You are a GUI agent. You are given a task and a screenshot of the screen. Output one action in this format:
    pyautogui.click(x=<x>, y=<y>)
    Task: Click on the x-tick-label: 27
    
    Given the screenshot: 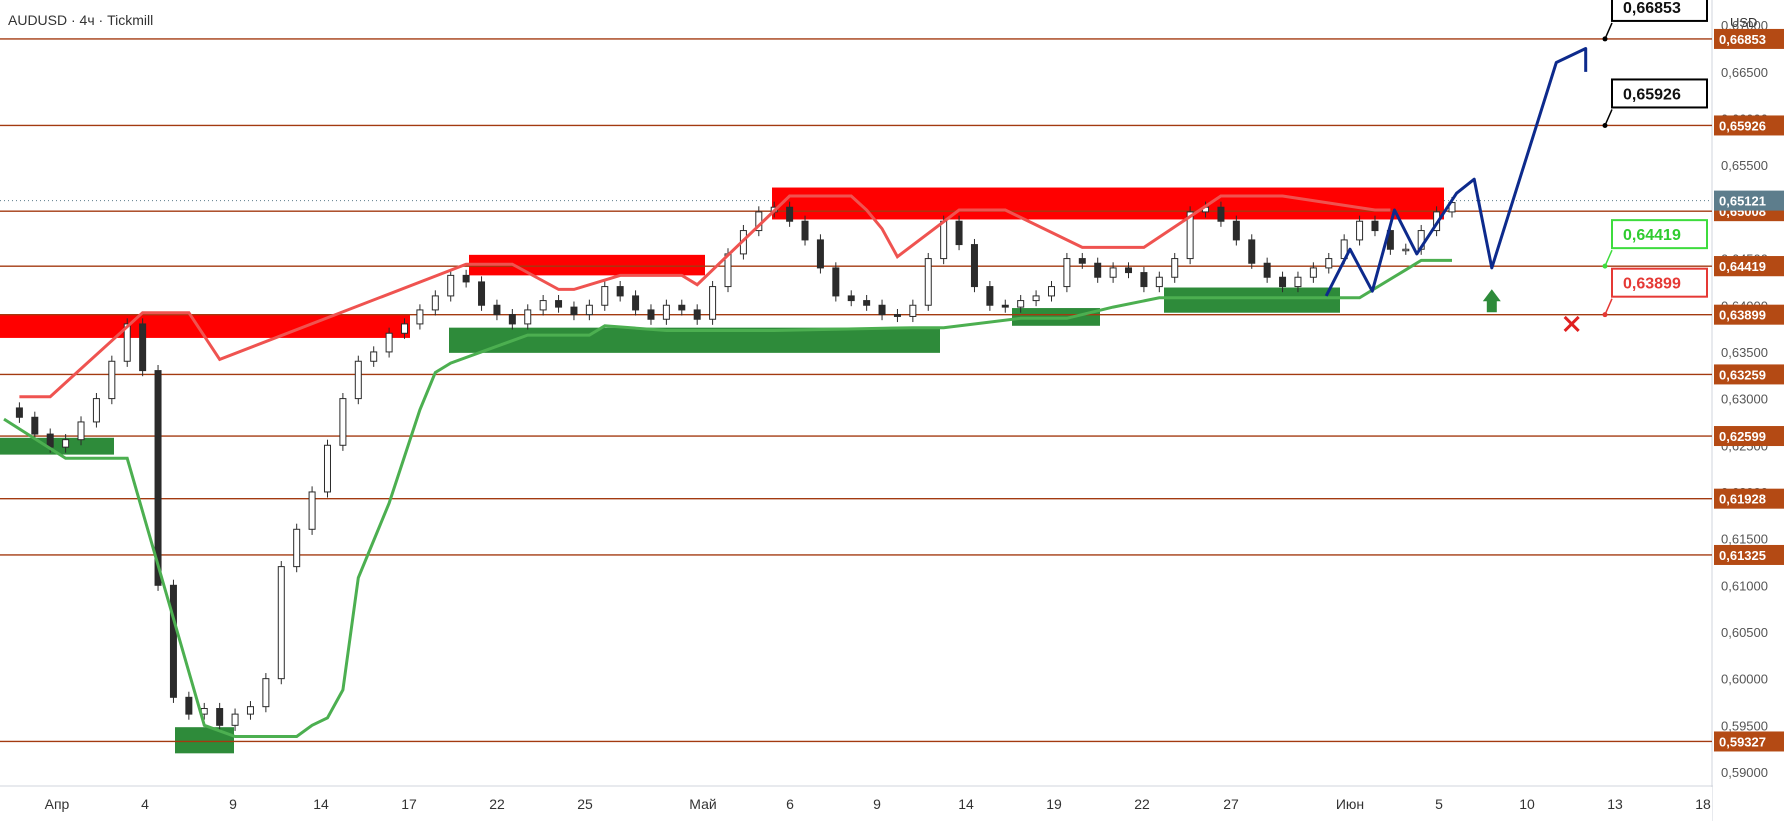 What is the action you would take?
    pyautogui.click(x=1231, y=804)
    